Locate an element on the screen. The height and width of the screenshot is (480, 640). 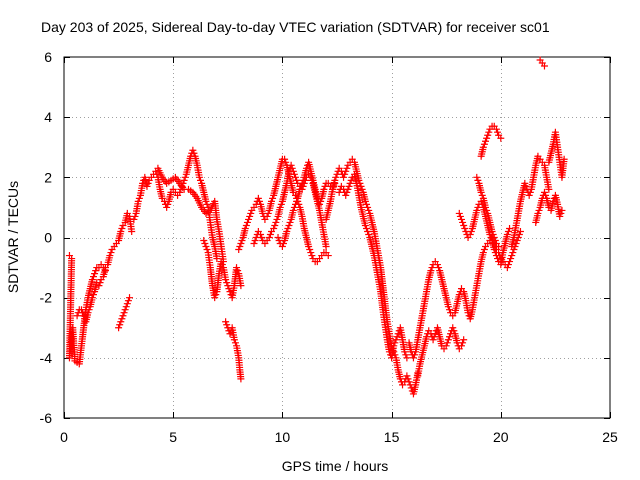
y-tick-label: 0 is located at coordinates (48, 238).